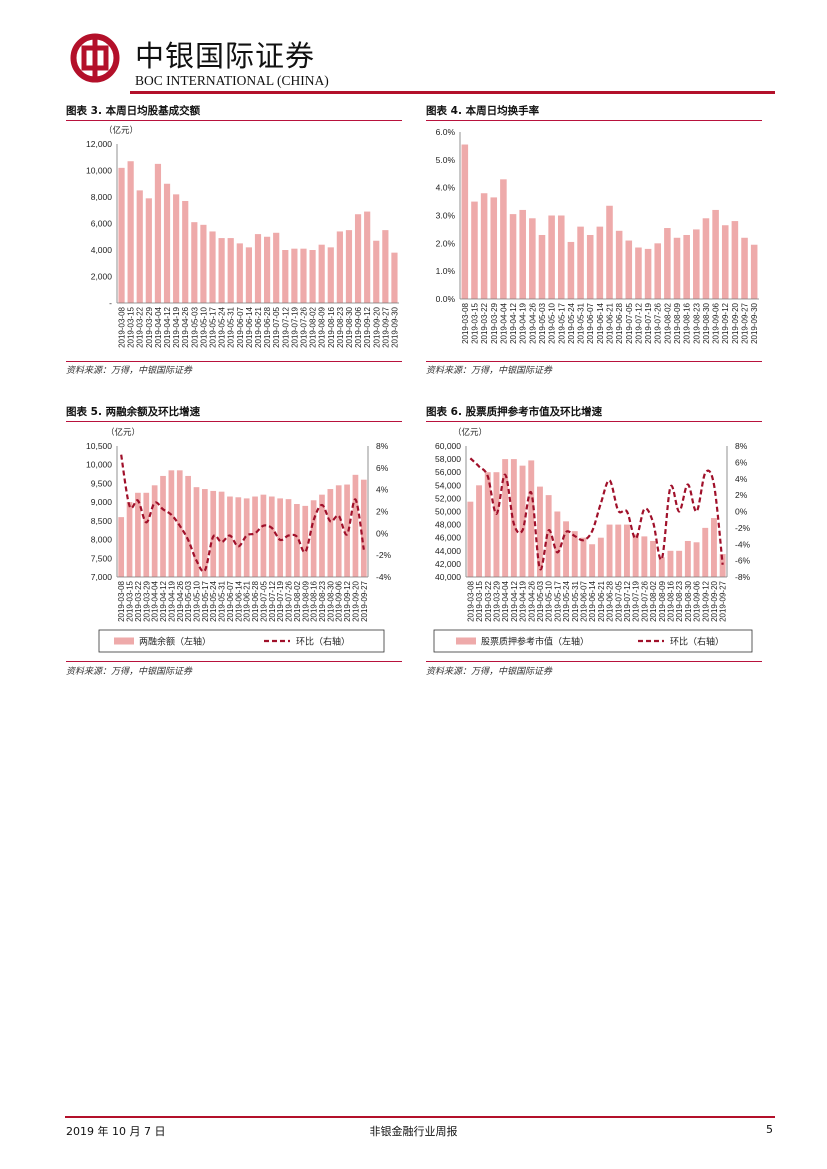 This screenshot has width=827, height=1169. Describe the element at coordinates (446, 216) in the screenshot. I see `y-tick-label: 3.0%` at that location.